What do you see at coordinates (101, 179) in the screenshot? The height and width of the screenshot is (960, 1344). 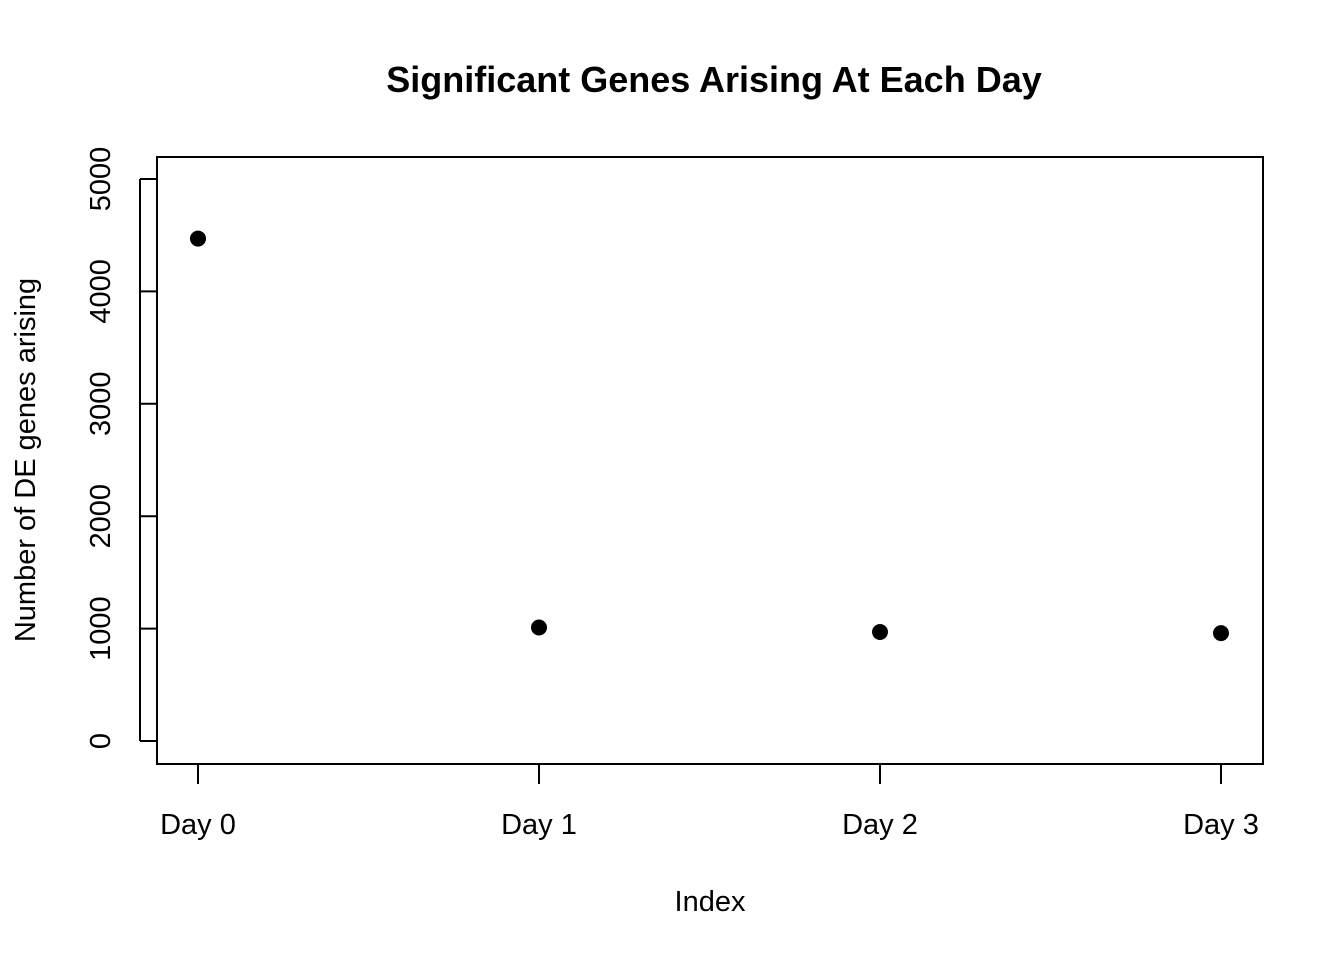 I see `y-tick-label: 5000` at bounding box center [101, 179].